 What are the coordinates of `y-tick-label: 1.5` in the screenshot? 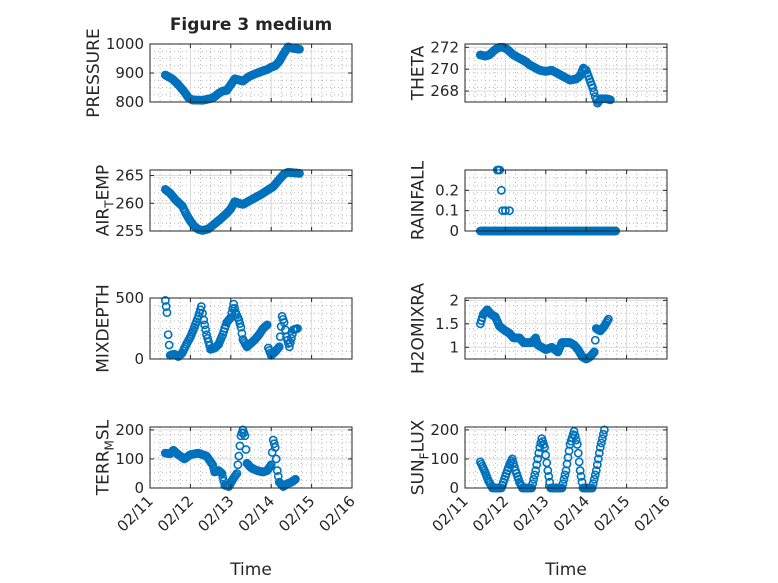 It's located at (447, 324).